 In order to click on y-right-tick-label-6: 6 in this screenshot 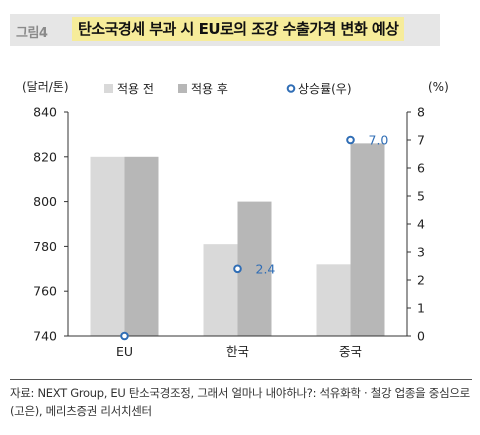, I will do `click(421, 168)`.